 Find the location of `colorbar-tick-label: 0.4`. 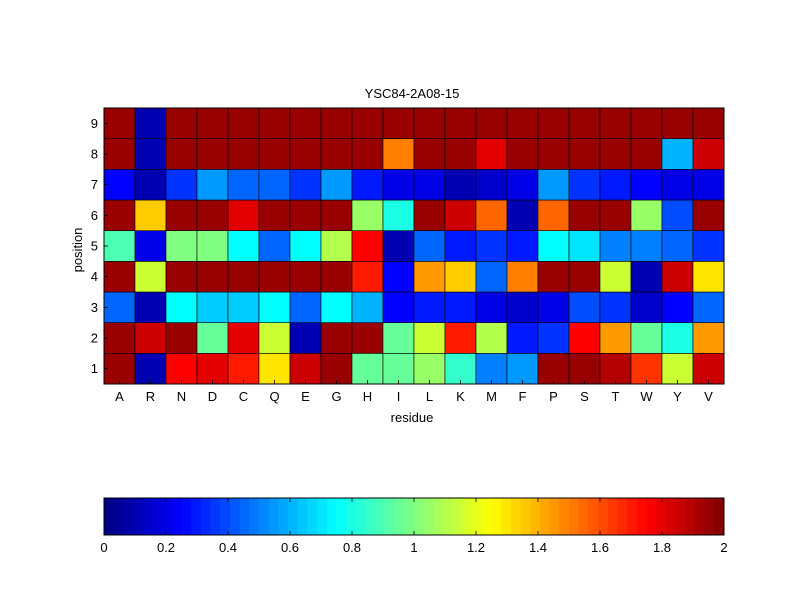

colorbar-tick-label: 0.4 is located at coordinates (228, 547).